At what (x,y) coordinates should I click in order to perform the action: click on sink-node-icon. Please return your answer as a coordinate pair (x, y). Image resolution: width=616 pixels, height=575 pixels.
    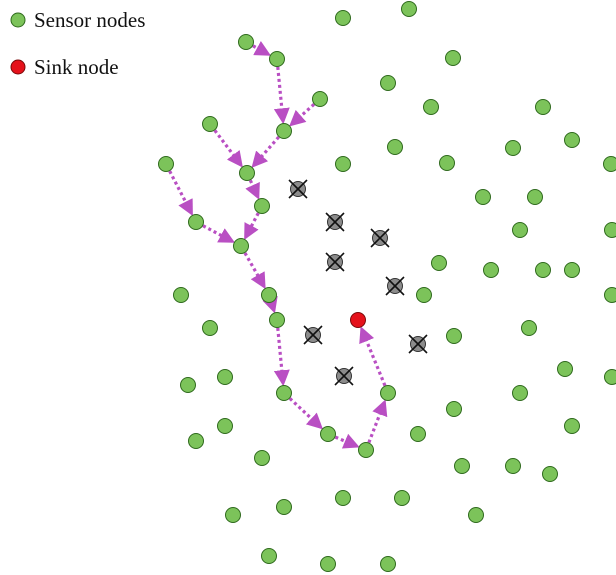
    Looking at the image, I should click on (358, 320).